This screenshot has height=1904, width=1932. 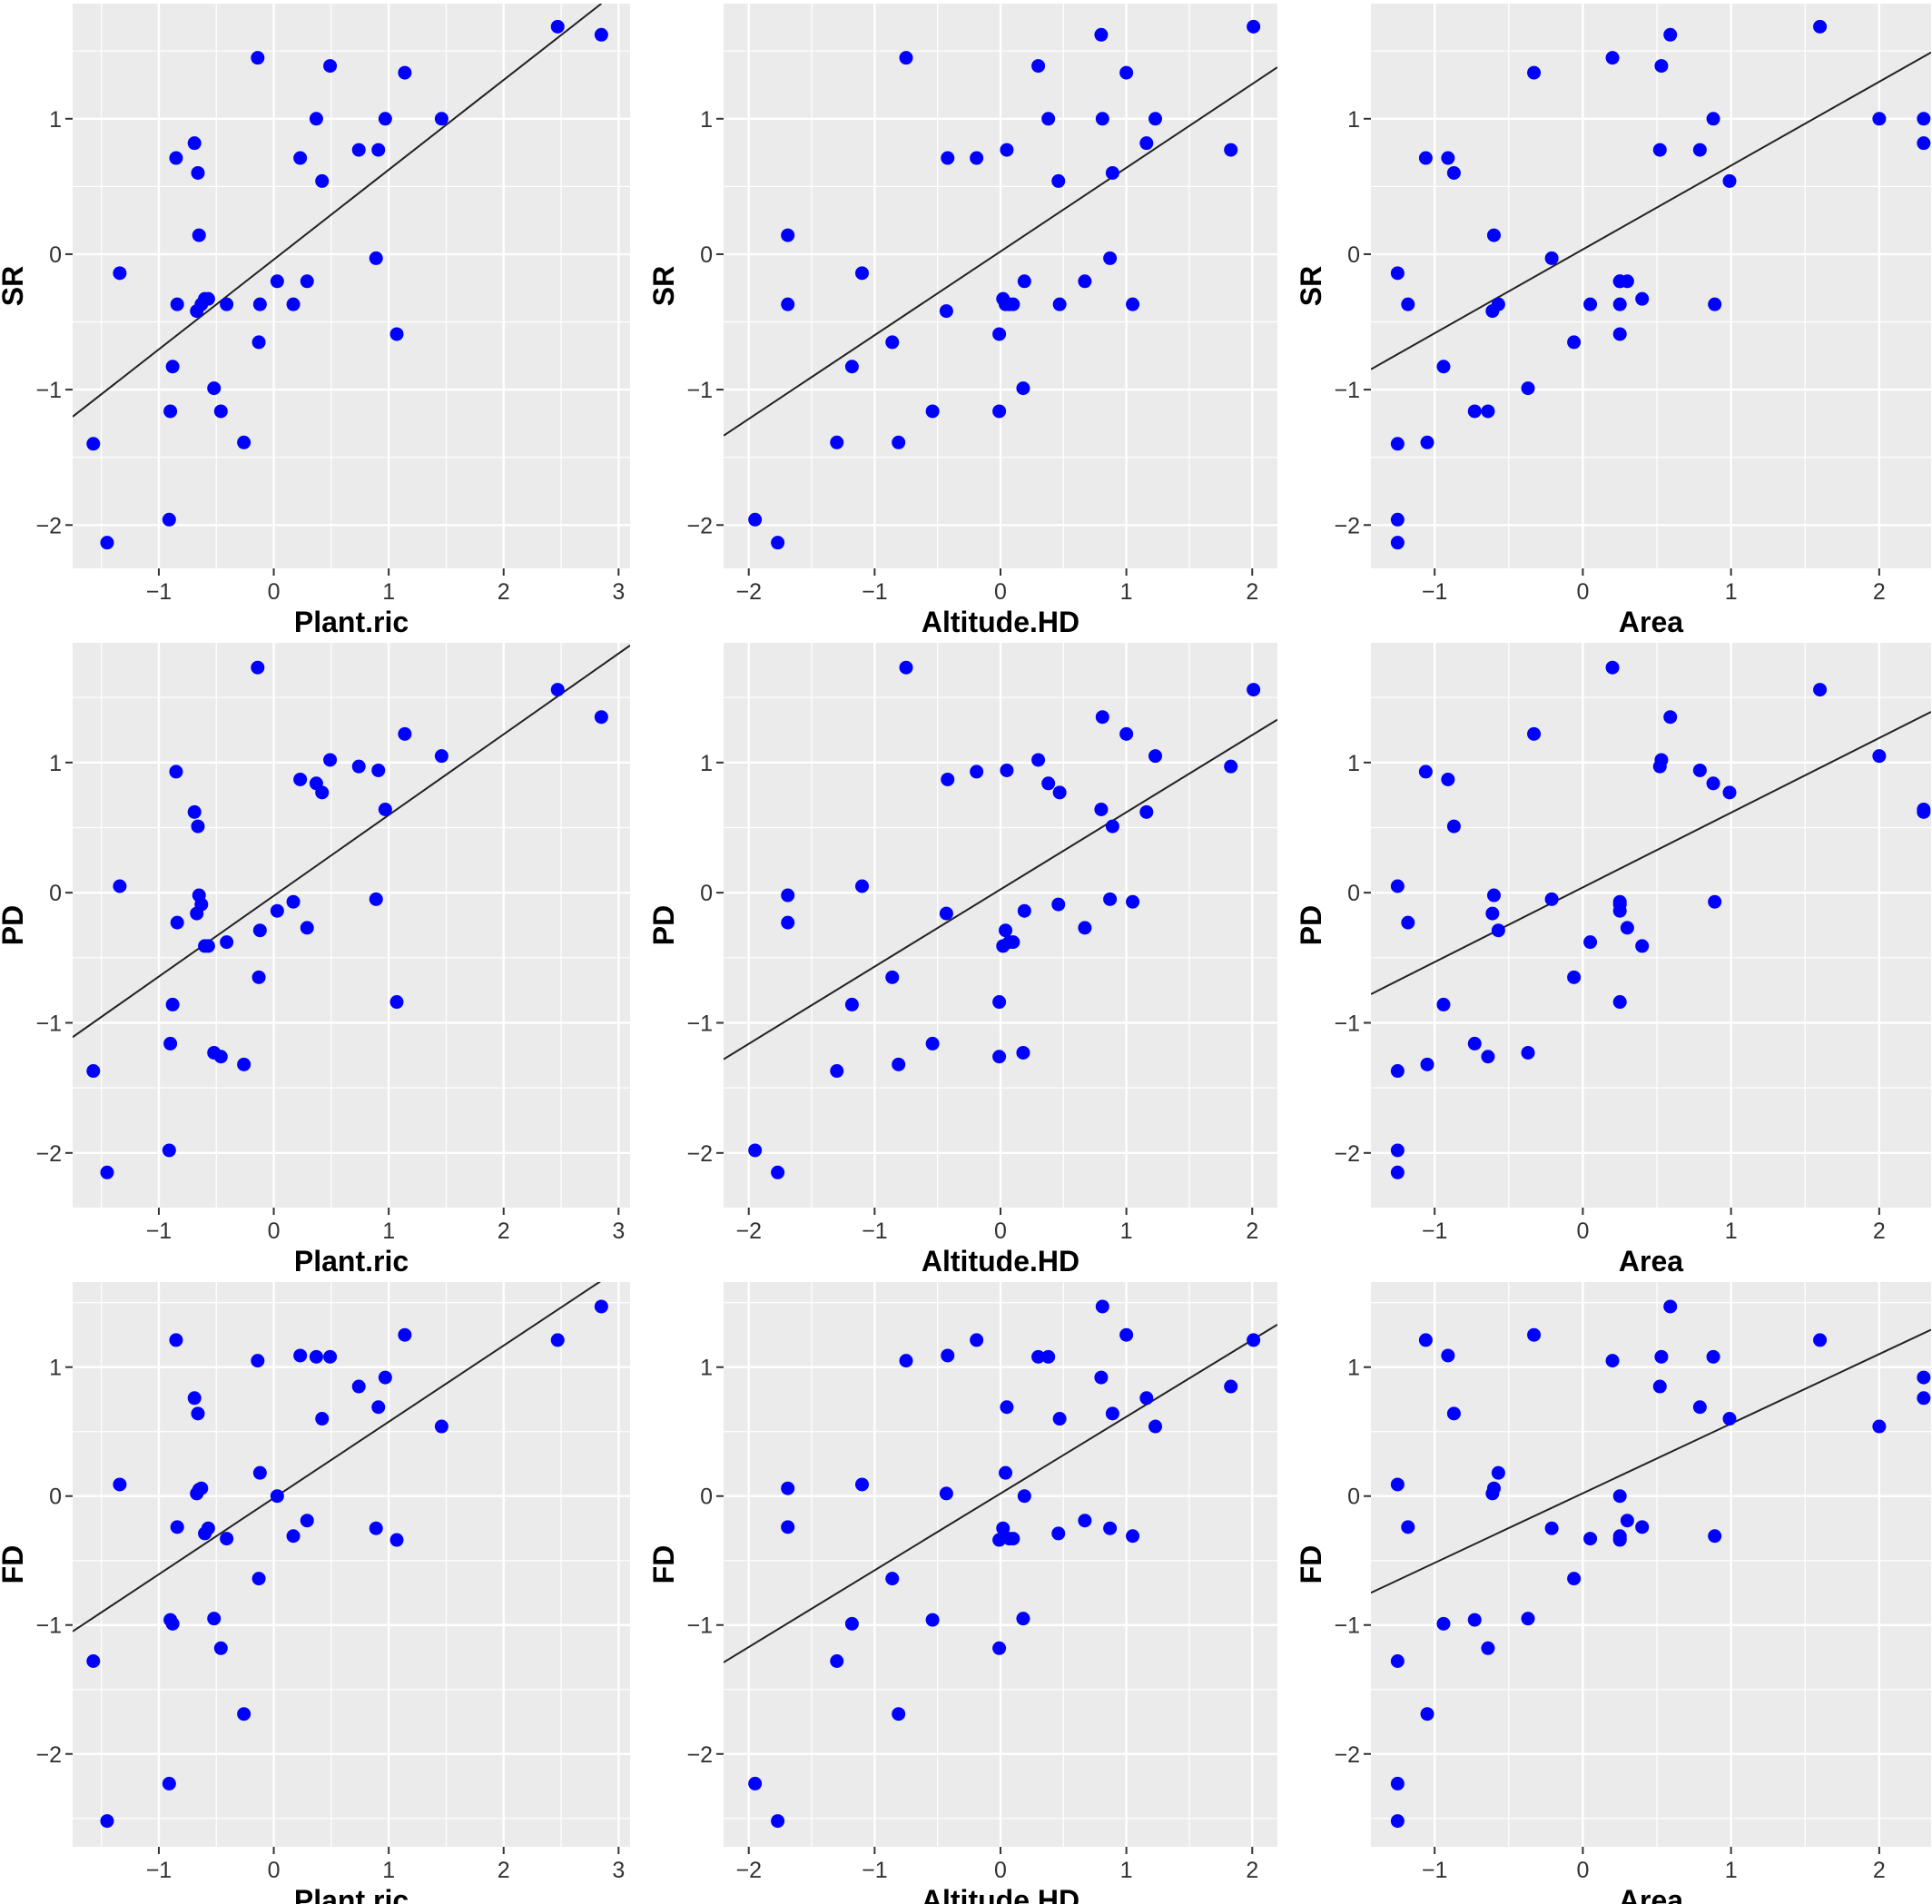 I want to click on y-axis-title: PD, so click(x=1311, y=925).